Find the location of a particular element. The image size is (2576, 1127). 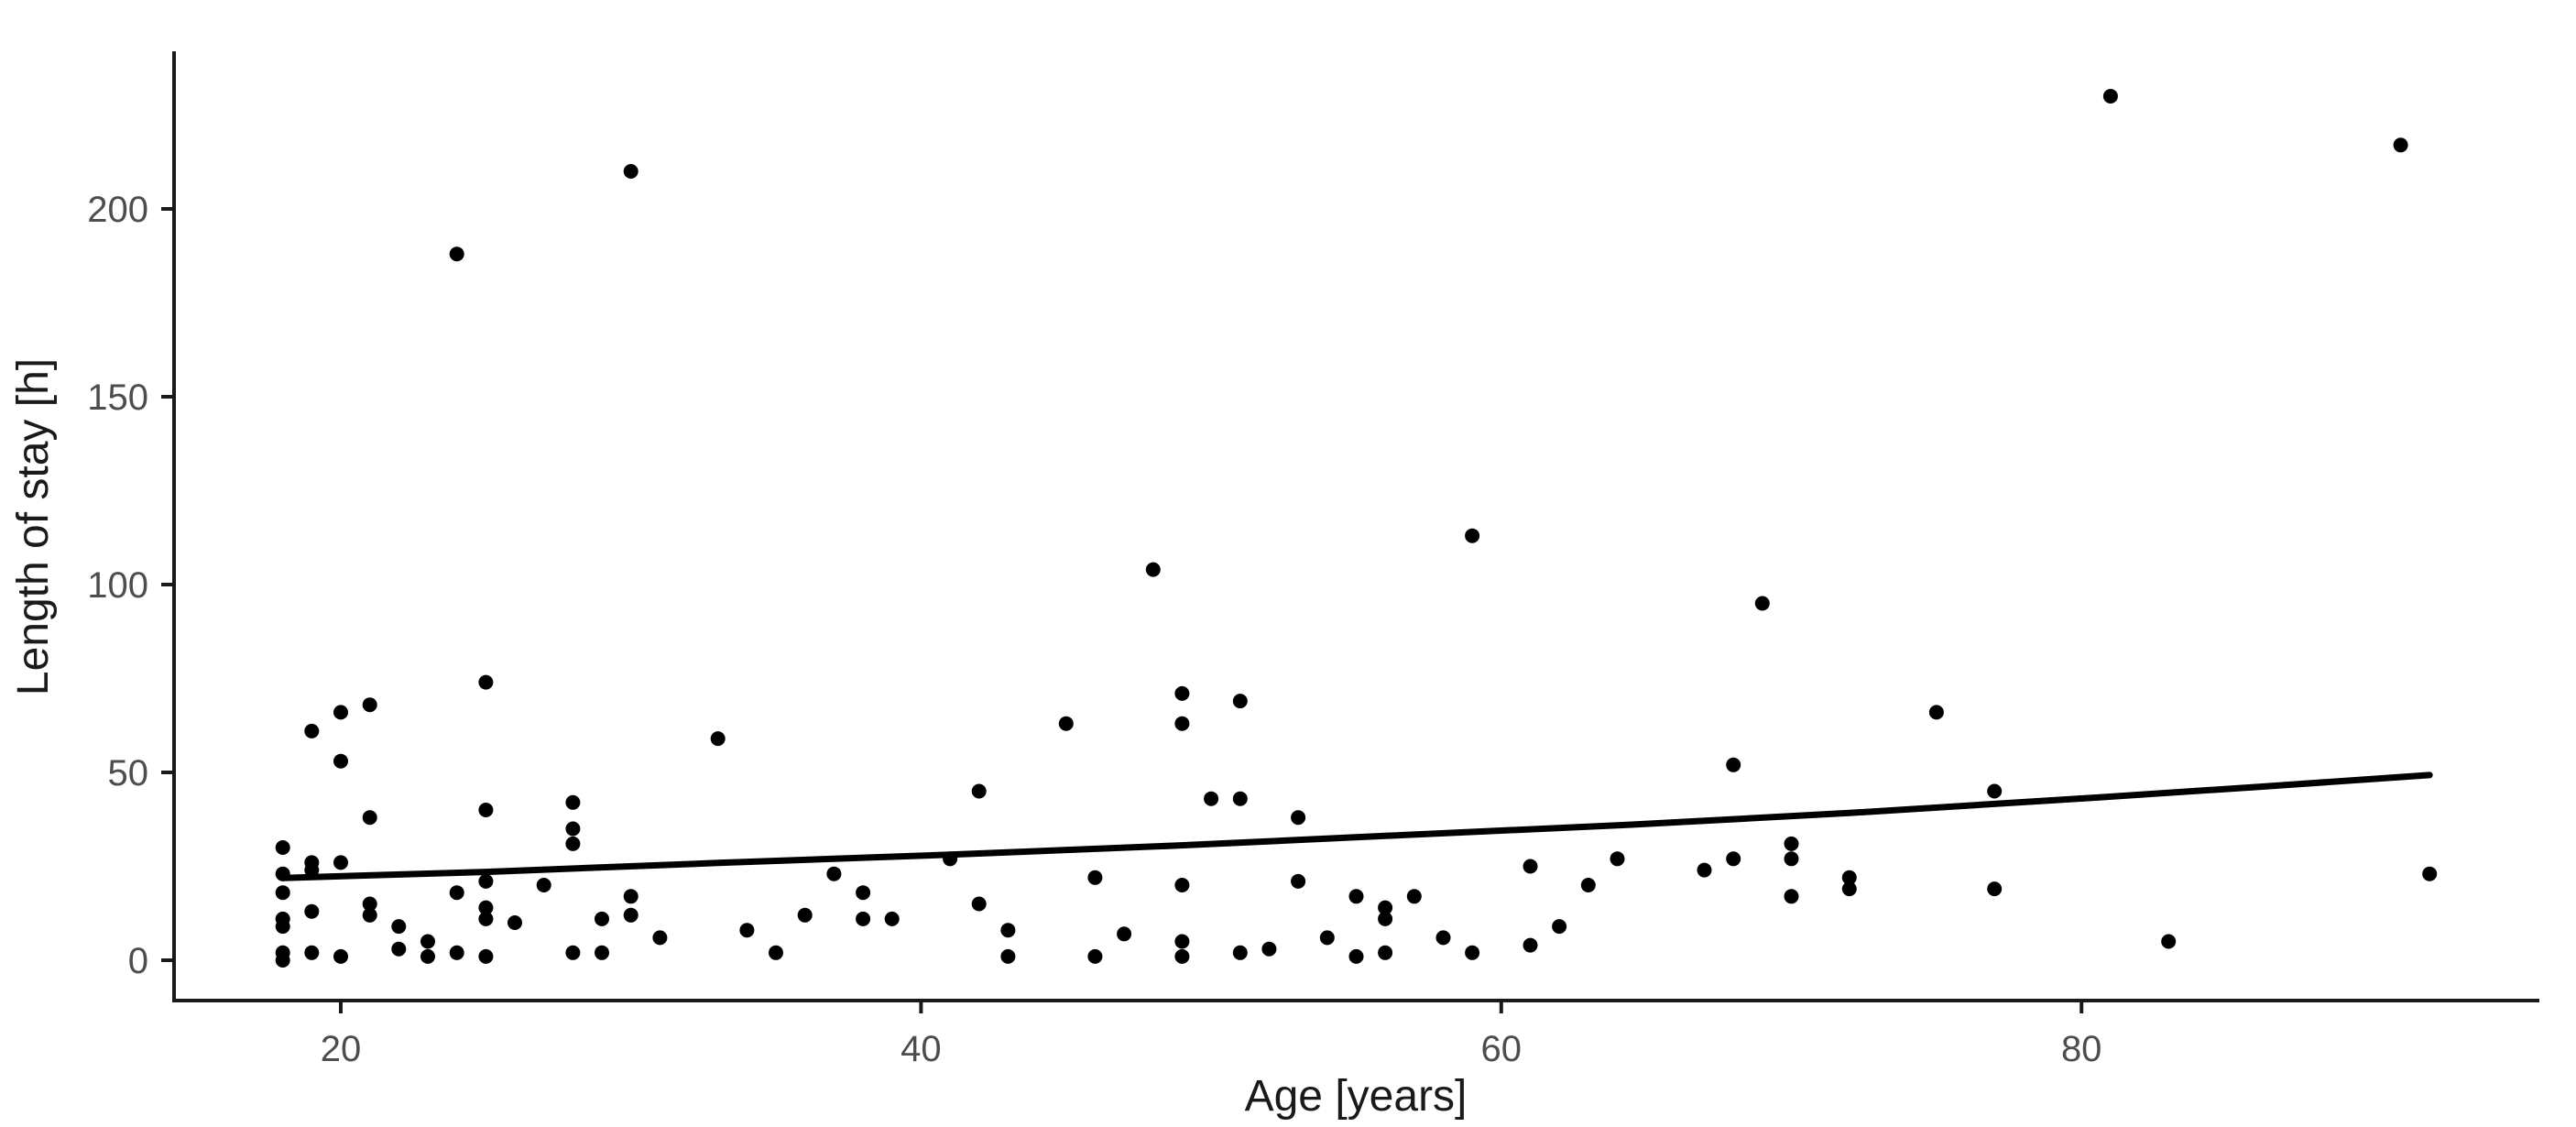

y-tick-label: 50 is located at coordinates (129, 773).